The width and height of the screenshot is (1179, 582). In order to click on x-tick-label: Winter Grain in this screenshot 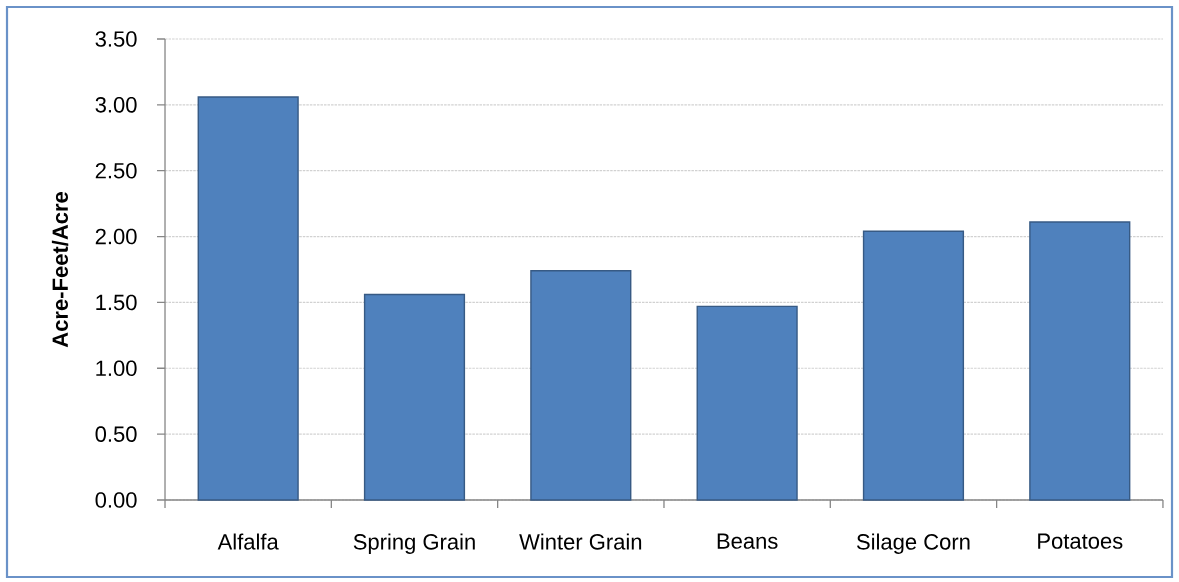, I will do `click(580, 541)`.